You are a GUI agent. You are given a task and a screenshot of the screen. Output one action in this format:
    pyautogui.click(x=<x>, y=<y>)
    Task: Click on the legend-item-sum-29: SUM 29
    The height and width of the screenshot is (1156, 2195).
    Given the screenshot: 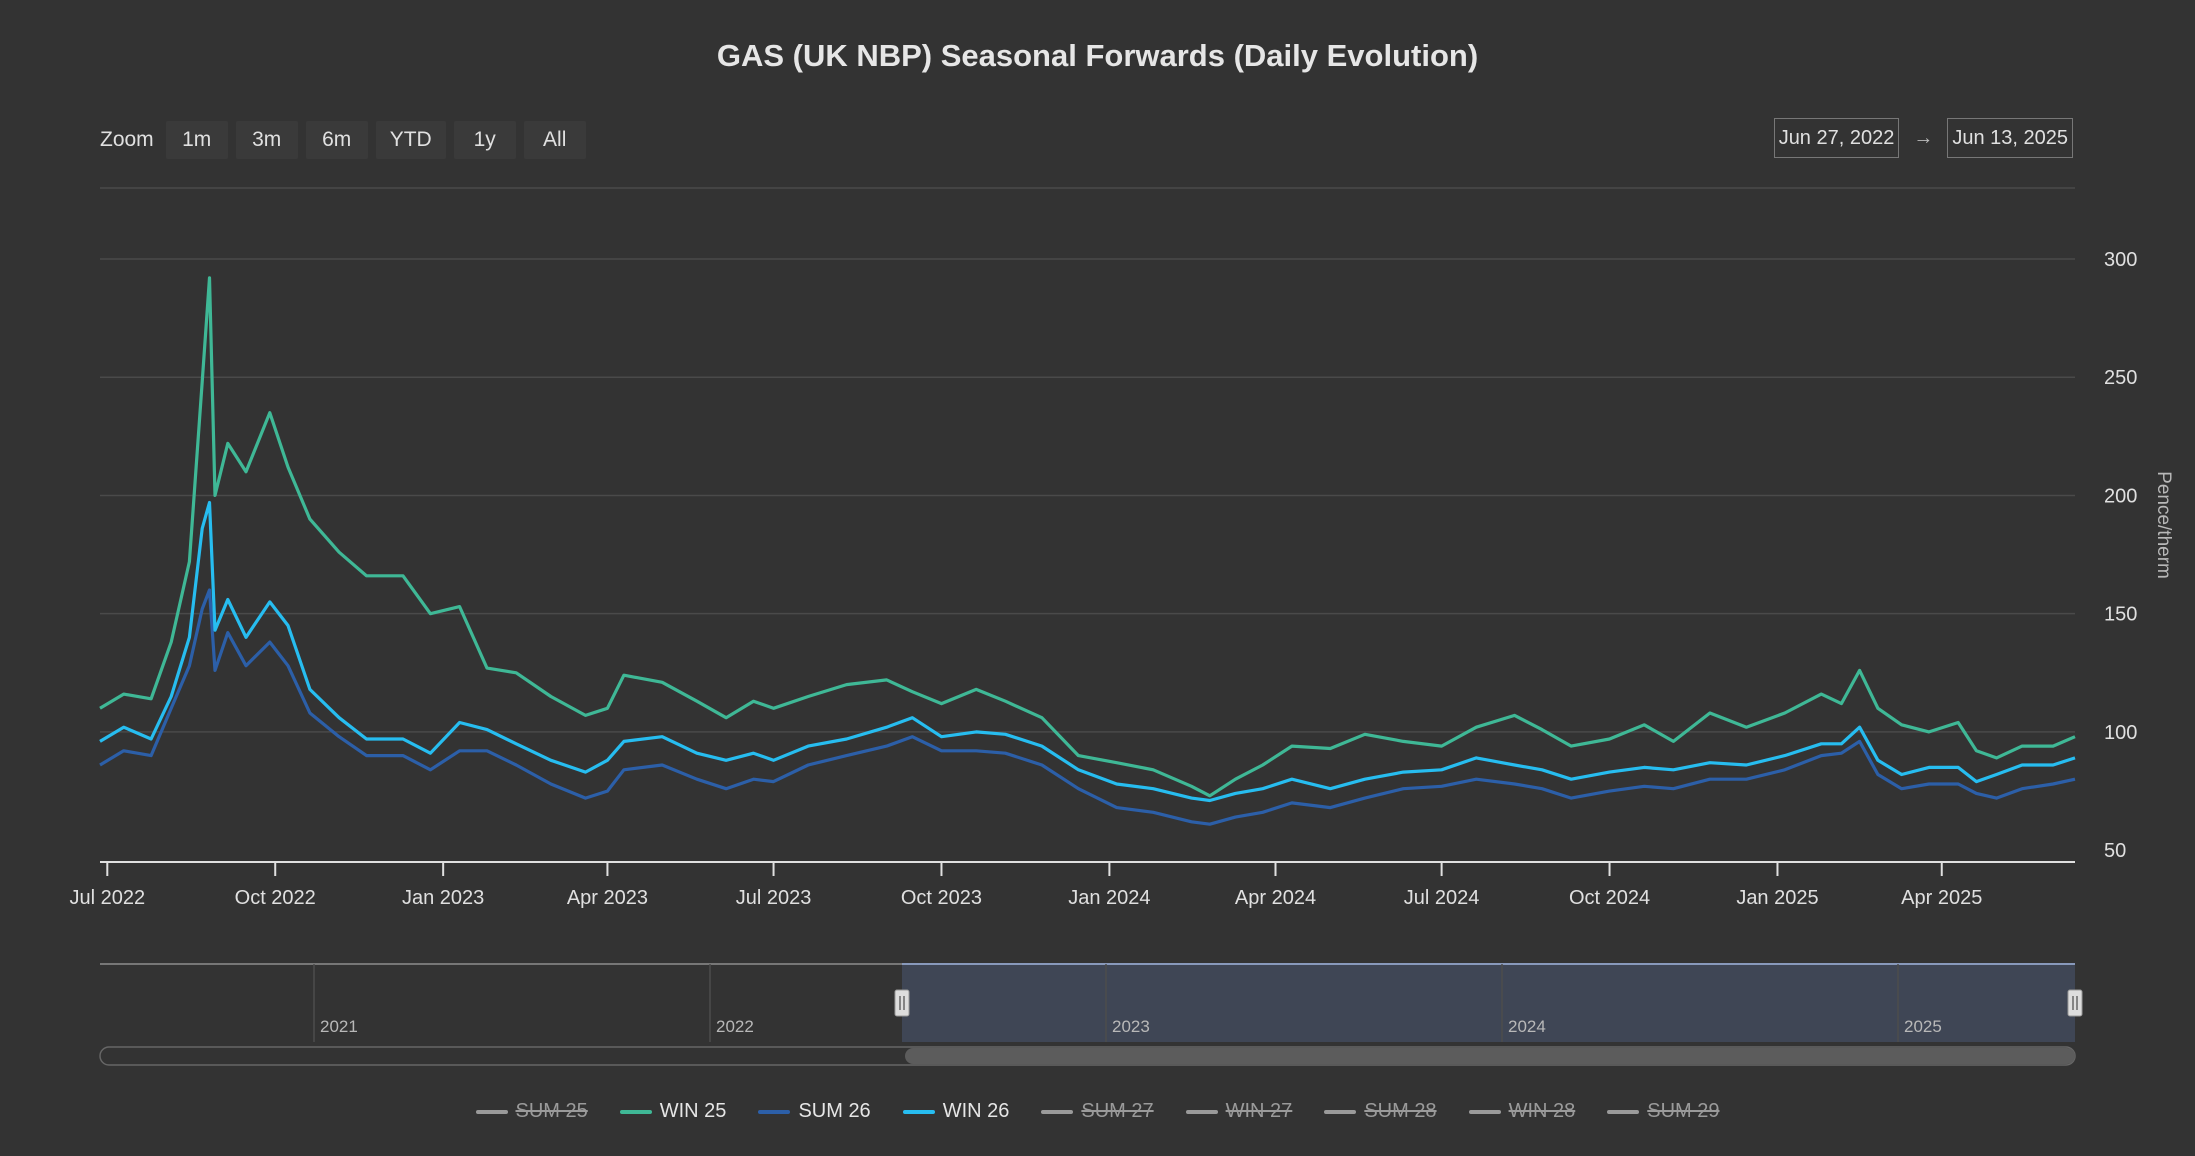 What is the action you would take?
    pyautogui.click(x=1663, y=1111)
    